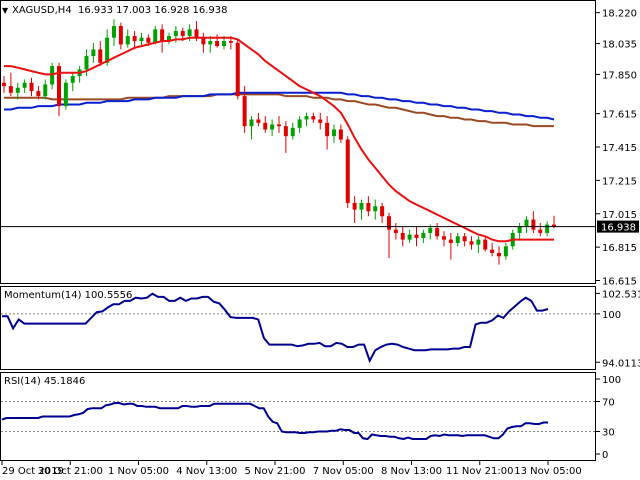 The width and height of the screenshot is (640, 480). I want to click on current-price-badge, so click(618, 226).